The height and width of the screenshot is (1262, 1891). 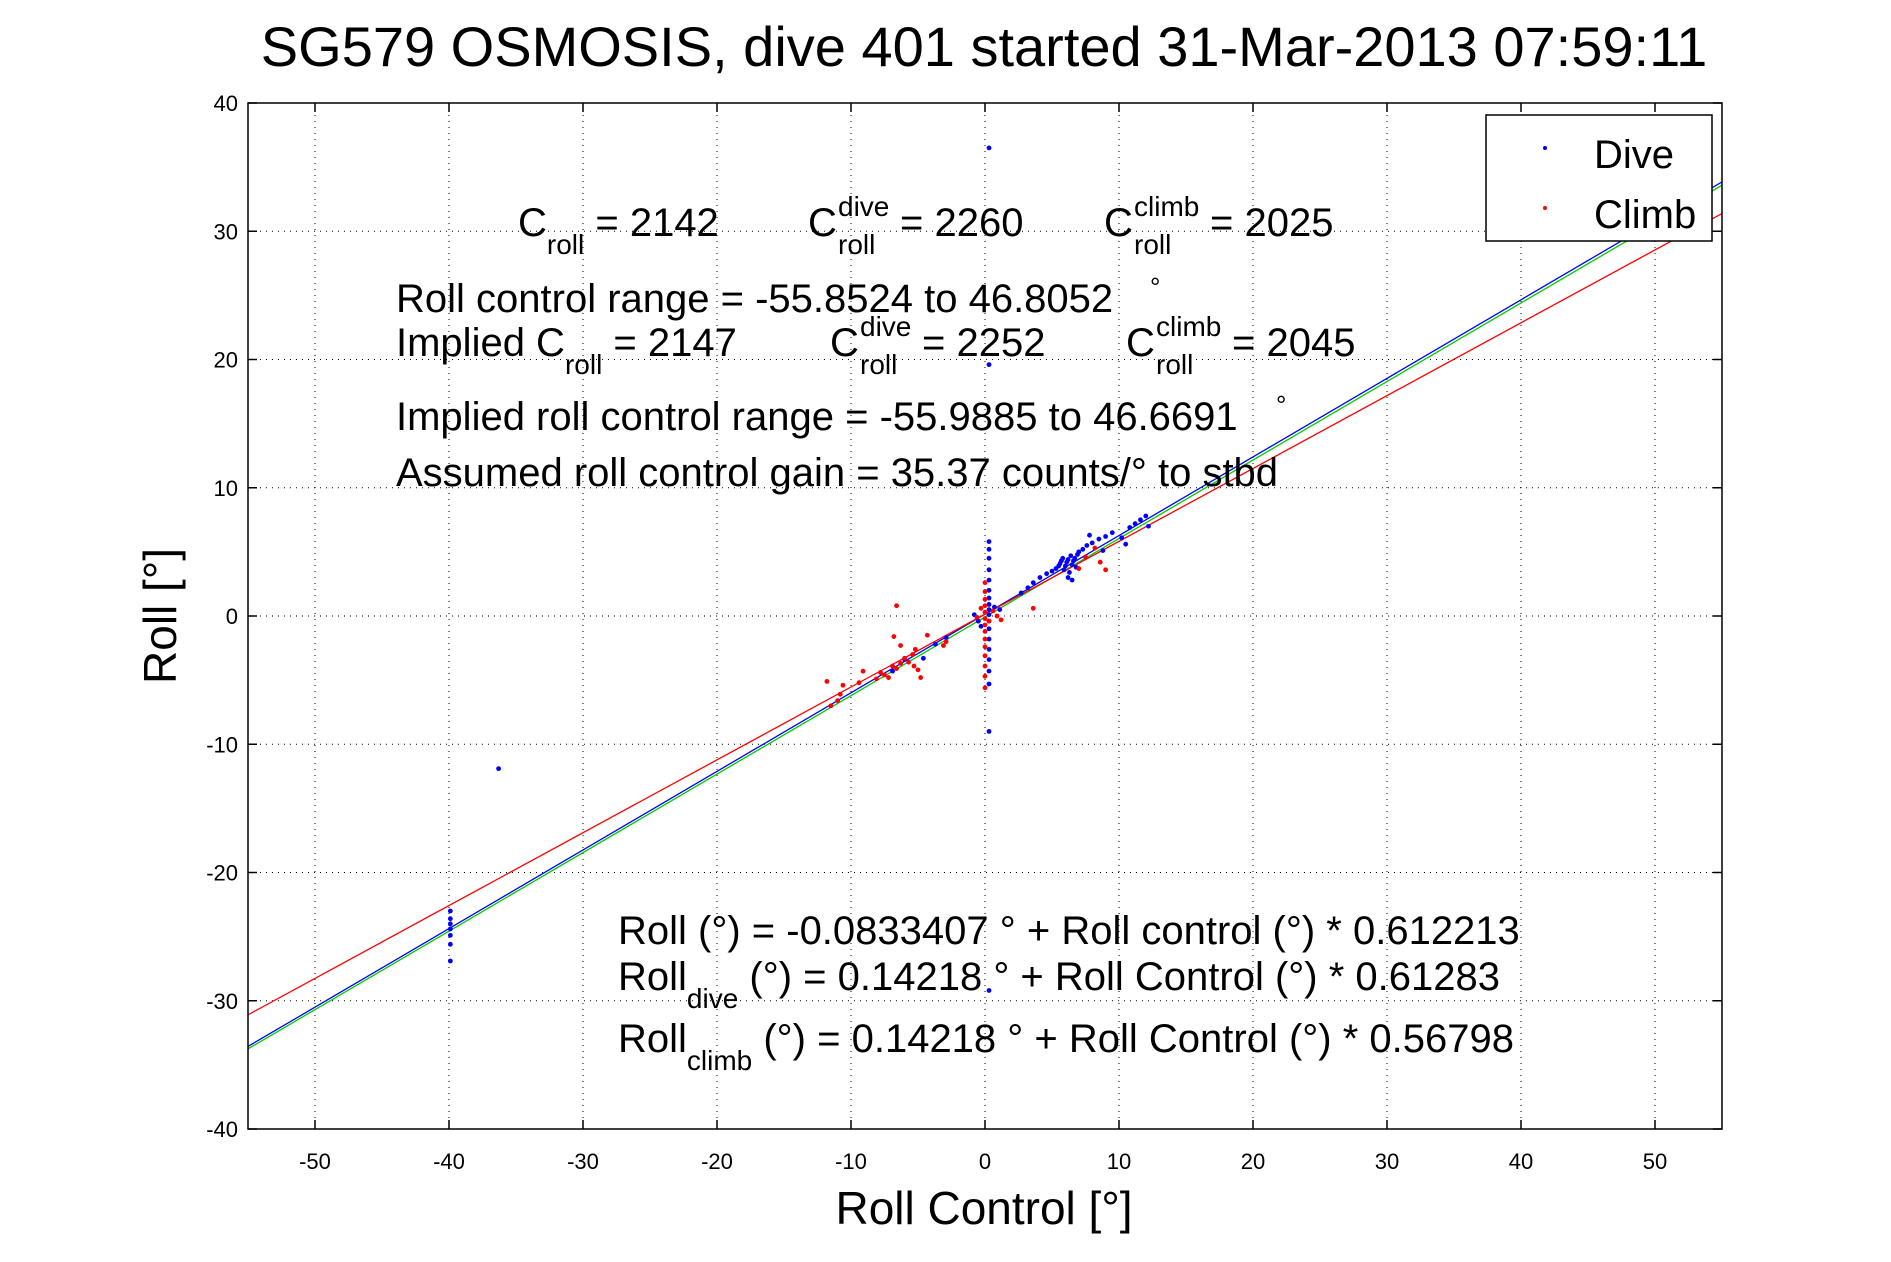 I want to click on legend-label-dive: Dive, so click(x=1634, y=155).